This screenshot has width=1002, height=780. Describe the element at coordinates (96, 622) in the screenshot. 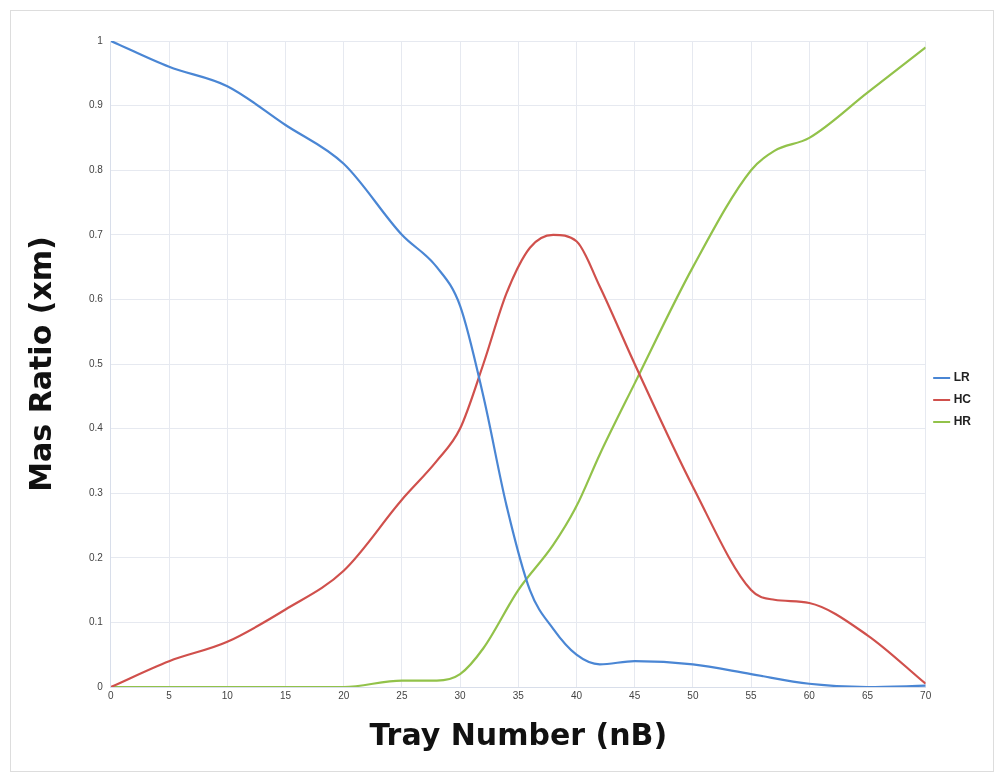

I see `y-tick-label: 0.1` at that location.